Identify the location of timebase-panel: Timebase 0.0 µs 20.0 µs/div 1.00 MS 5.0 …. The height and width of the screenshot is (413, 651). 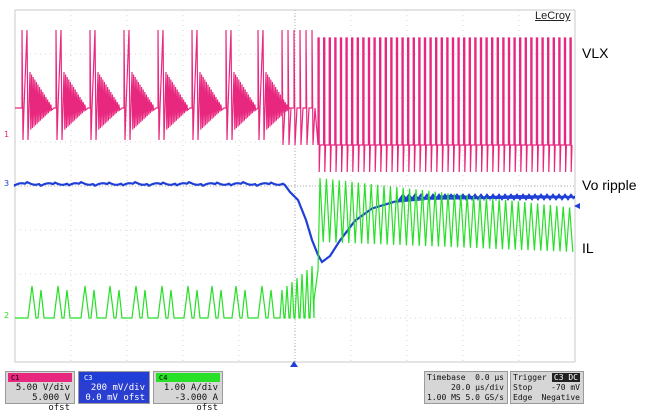
(466, 387).